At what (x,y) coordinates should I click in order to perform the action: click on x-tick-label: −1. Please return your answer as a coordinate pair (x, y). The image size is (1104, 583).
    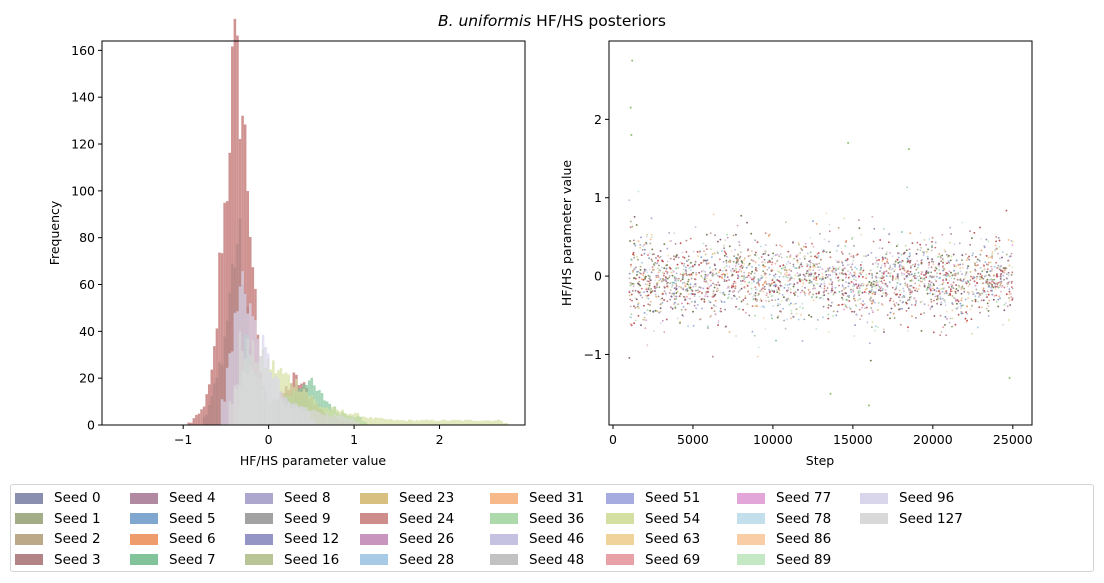
    Looking at the image, I should click on (183, 439).